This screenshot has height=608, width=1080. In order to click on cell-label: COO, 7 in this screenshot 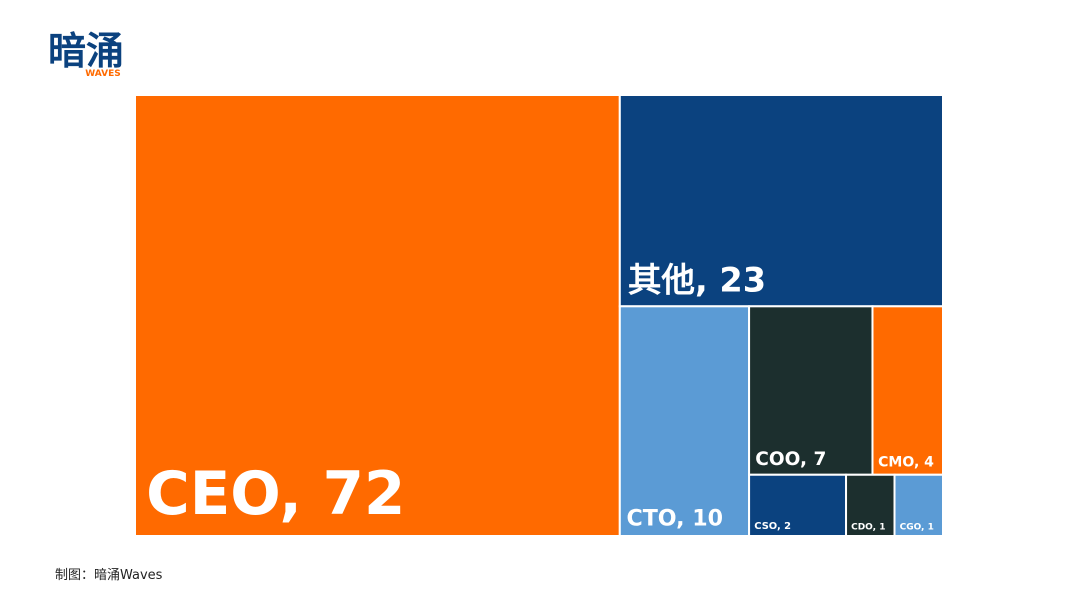, I will do `click(790, 459)`.